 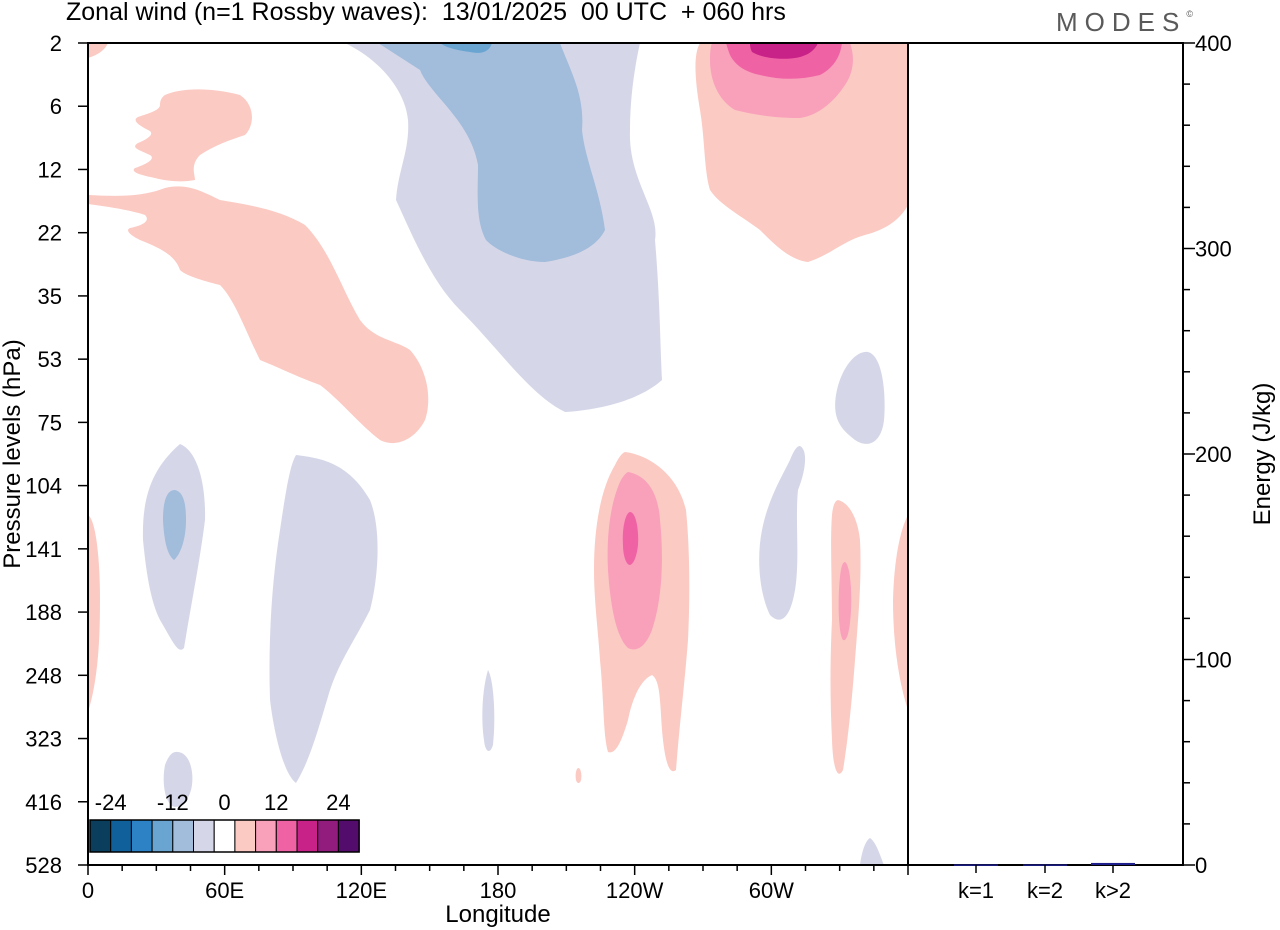 What do you see at coordinates (635, 890) in the screenshot?
I see `x-tick-label: 120W` at bounding box center [635, 890].